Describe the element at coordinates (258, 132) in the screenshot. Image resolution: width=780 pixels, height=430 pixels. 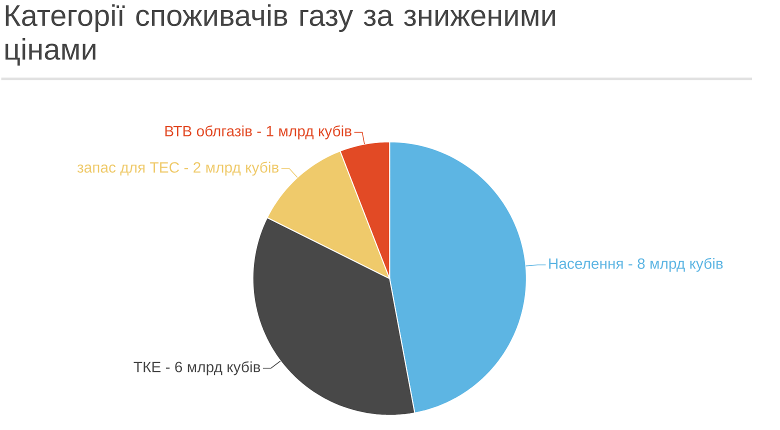
I see `slice-label: ВТВ облгазів - 1 млрд кубів` at that location.